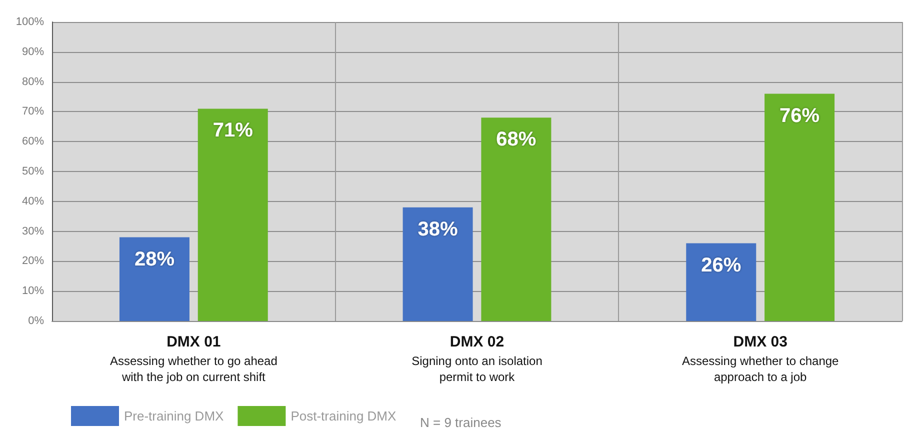 Image resolution: width=914 pixels, height=441 pixels. What do you see at coordinates (33, 261) in the screenshot?
I see `y-tick-label: 20%` at bounding box center [33, 261].